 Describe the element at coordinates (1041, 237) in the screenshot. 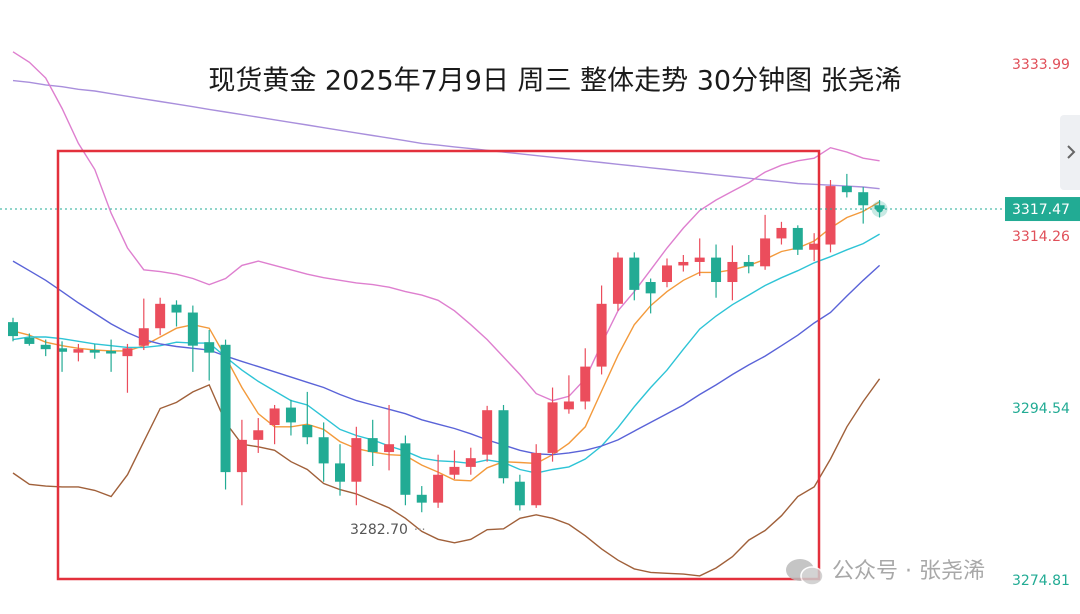

I see `y-tick-label: 3314.26` at that location.